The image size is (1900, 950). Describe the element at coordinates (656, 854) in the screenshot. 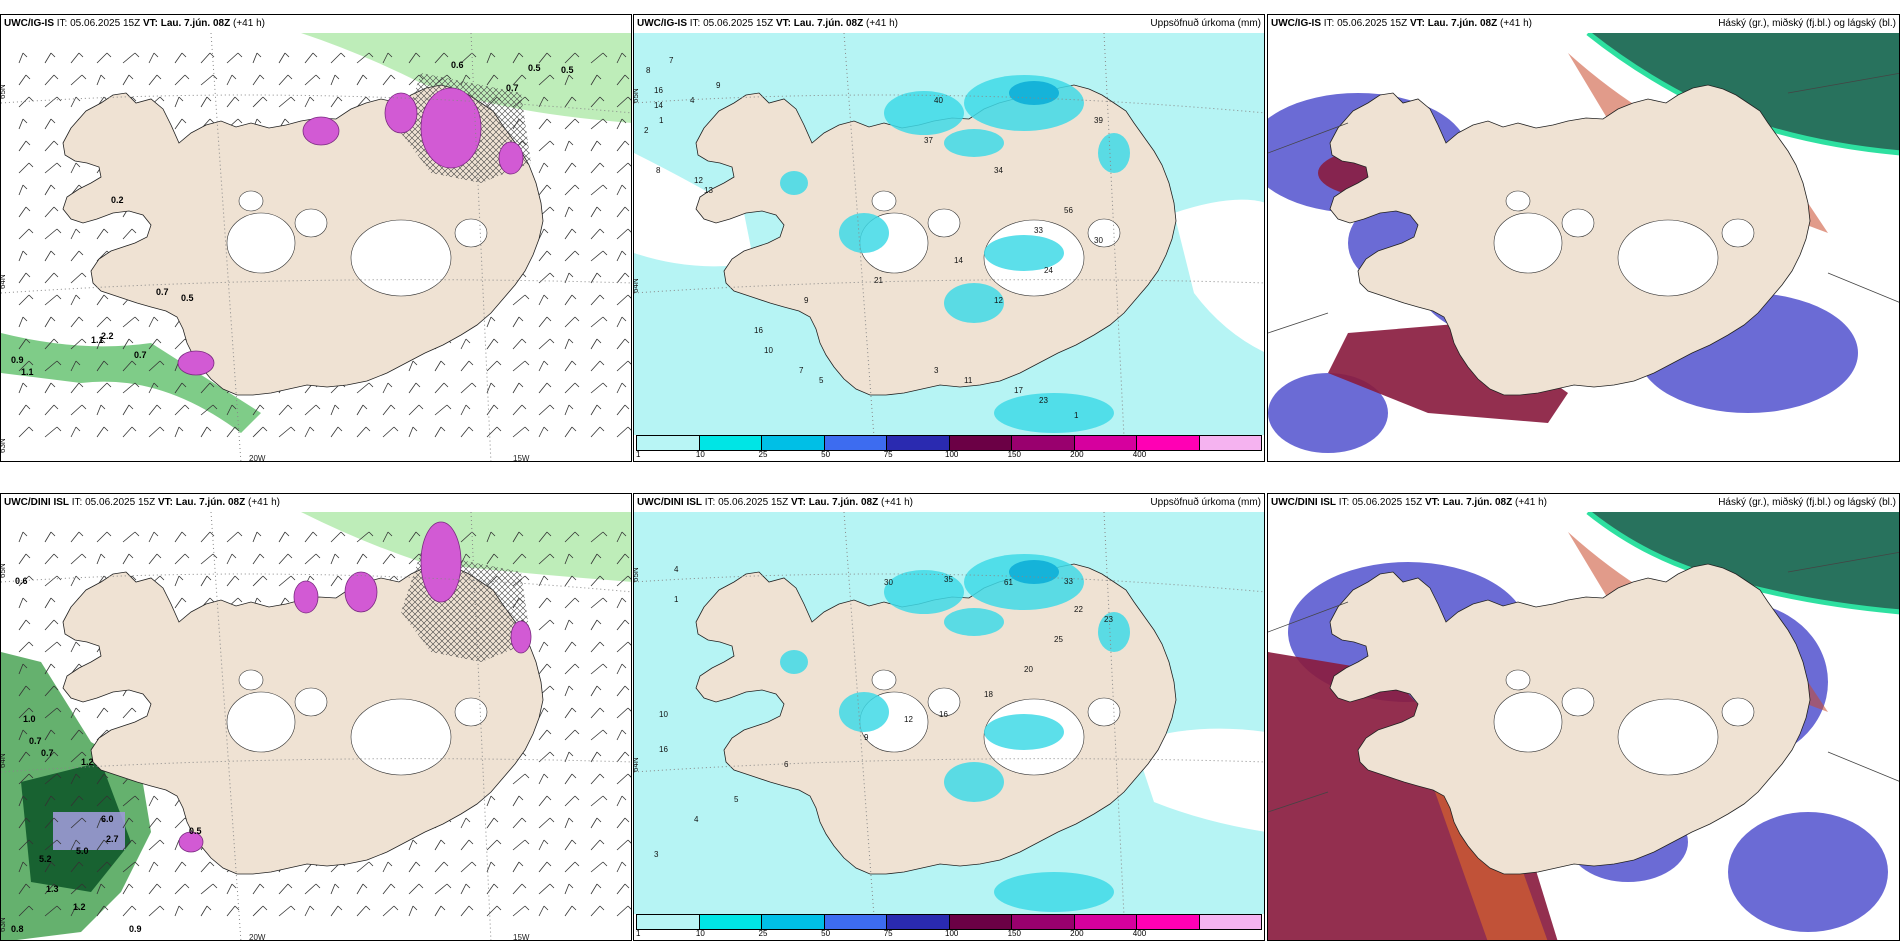

I see `value-label: 3` at that location.